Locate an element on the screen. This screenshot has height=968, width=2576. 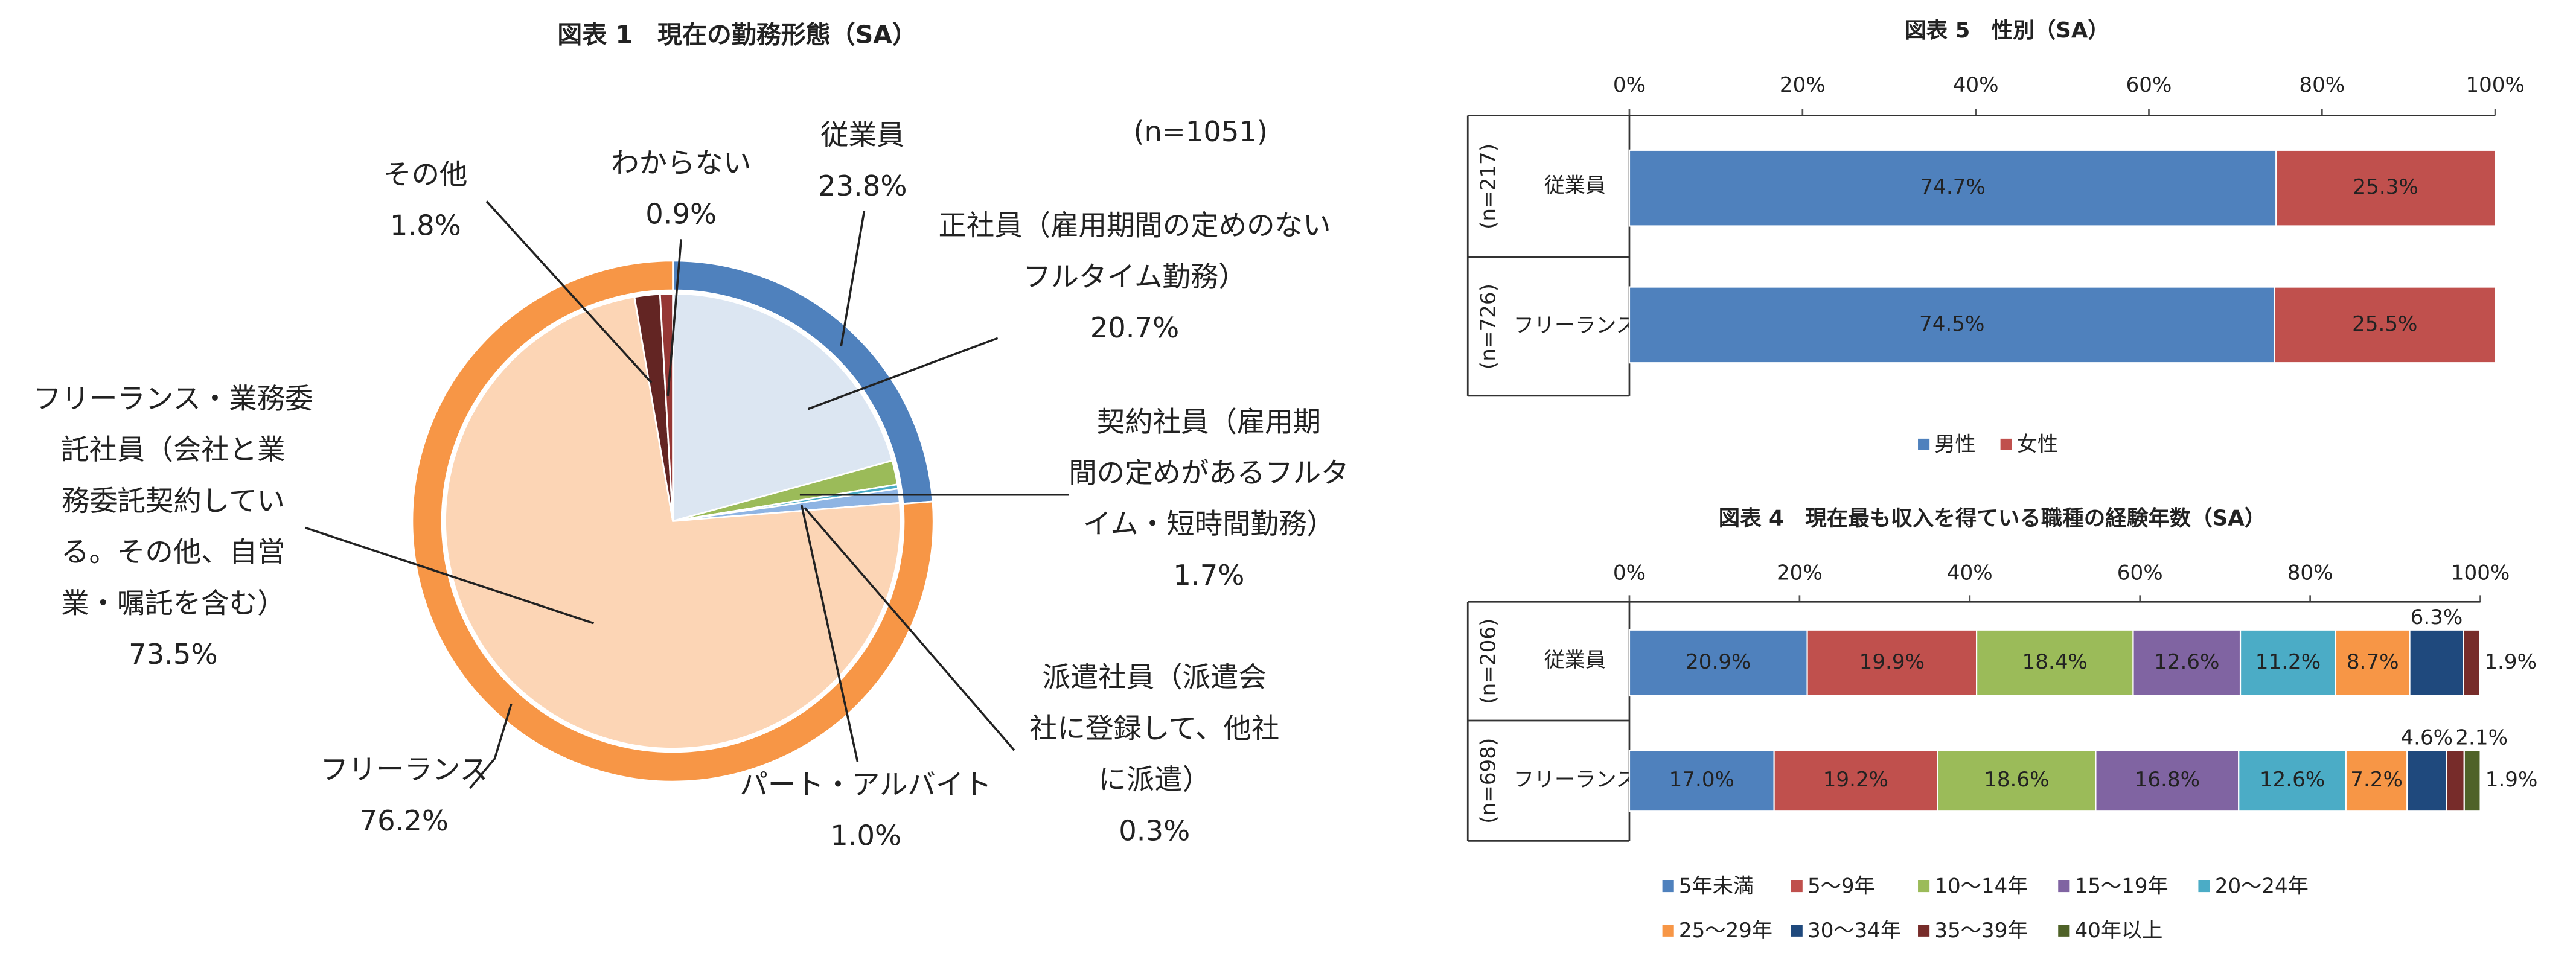
sample-size: (n=217) is located at coordinates (1488, 186).